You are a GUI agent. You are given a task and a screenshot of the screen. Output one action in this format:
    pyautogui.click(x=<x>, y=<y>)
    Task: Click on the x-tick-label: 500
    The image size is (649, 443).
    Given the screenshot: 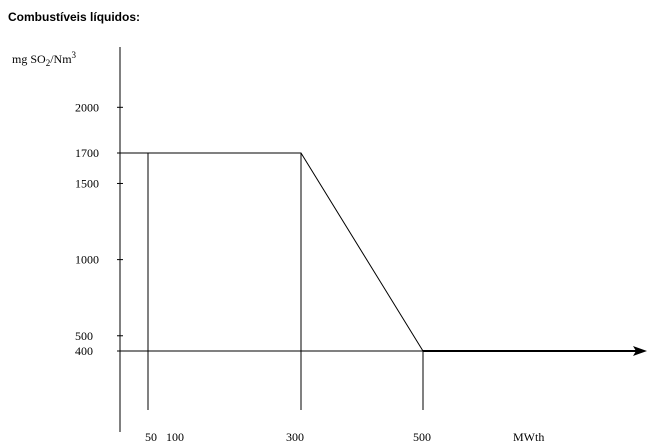 What is the action you would take?
    pyautogui.click(x=422, y=436)
    